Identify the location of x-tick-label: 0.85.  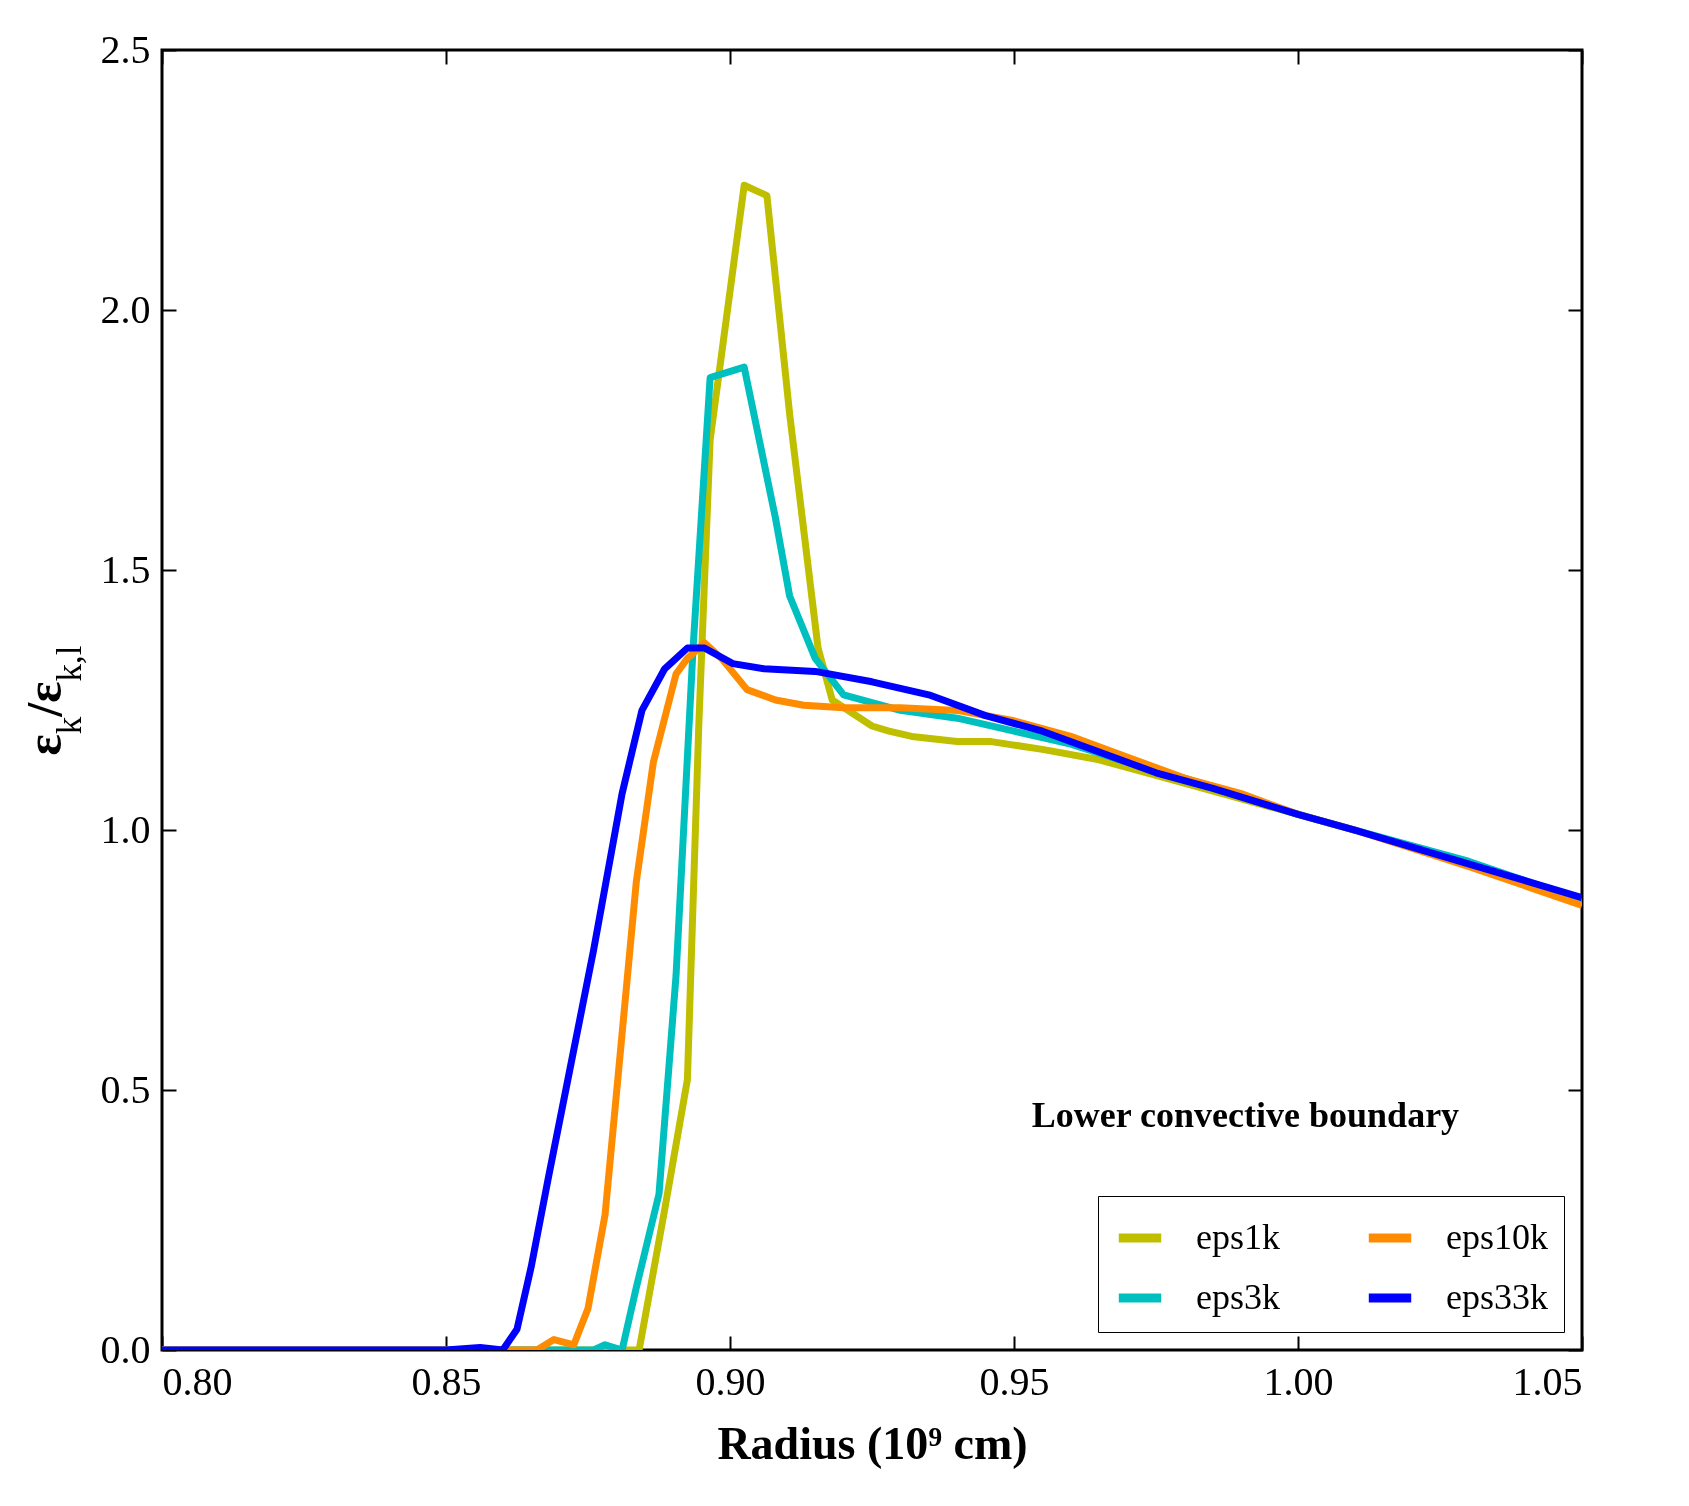
(446, 1381).